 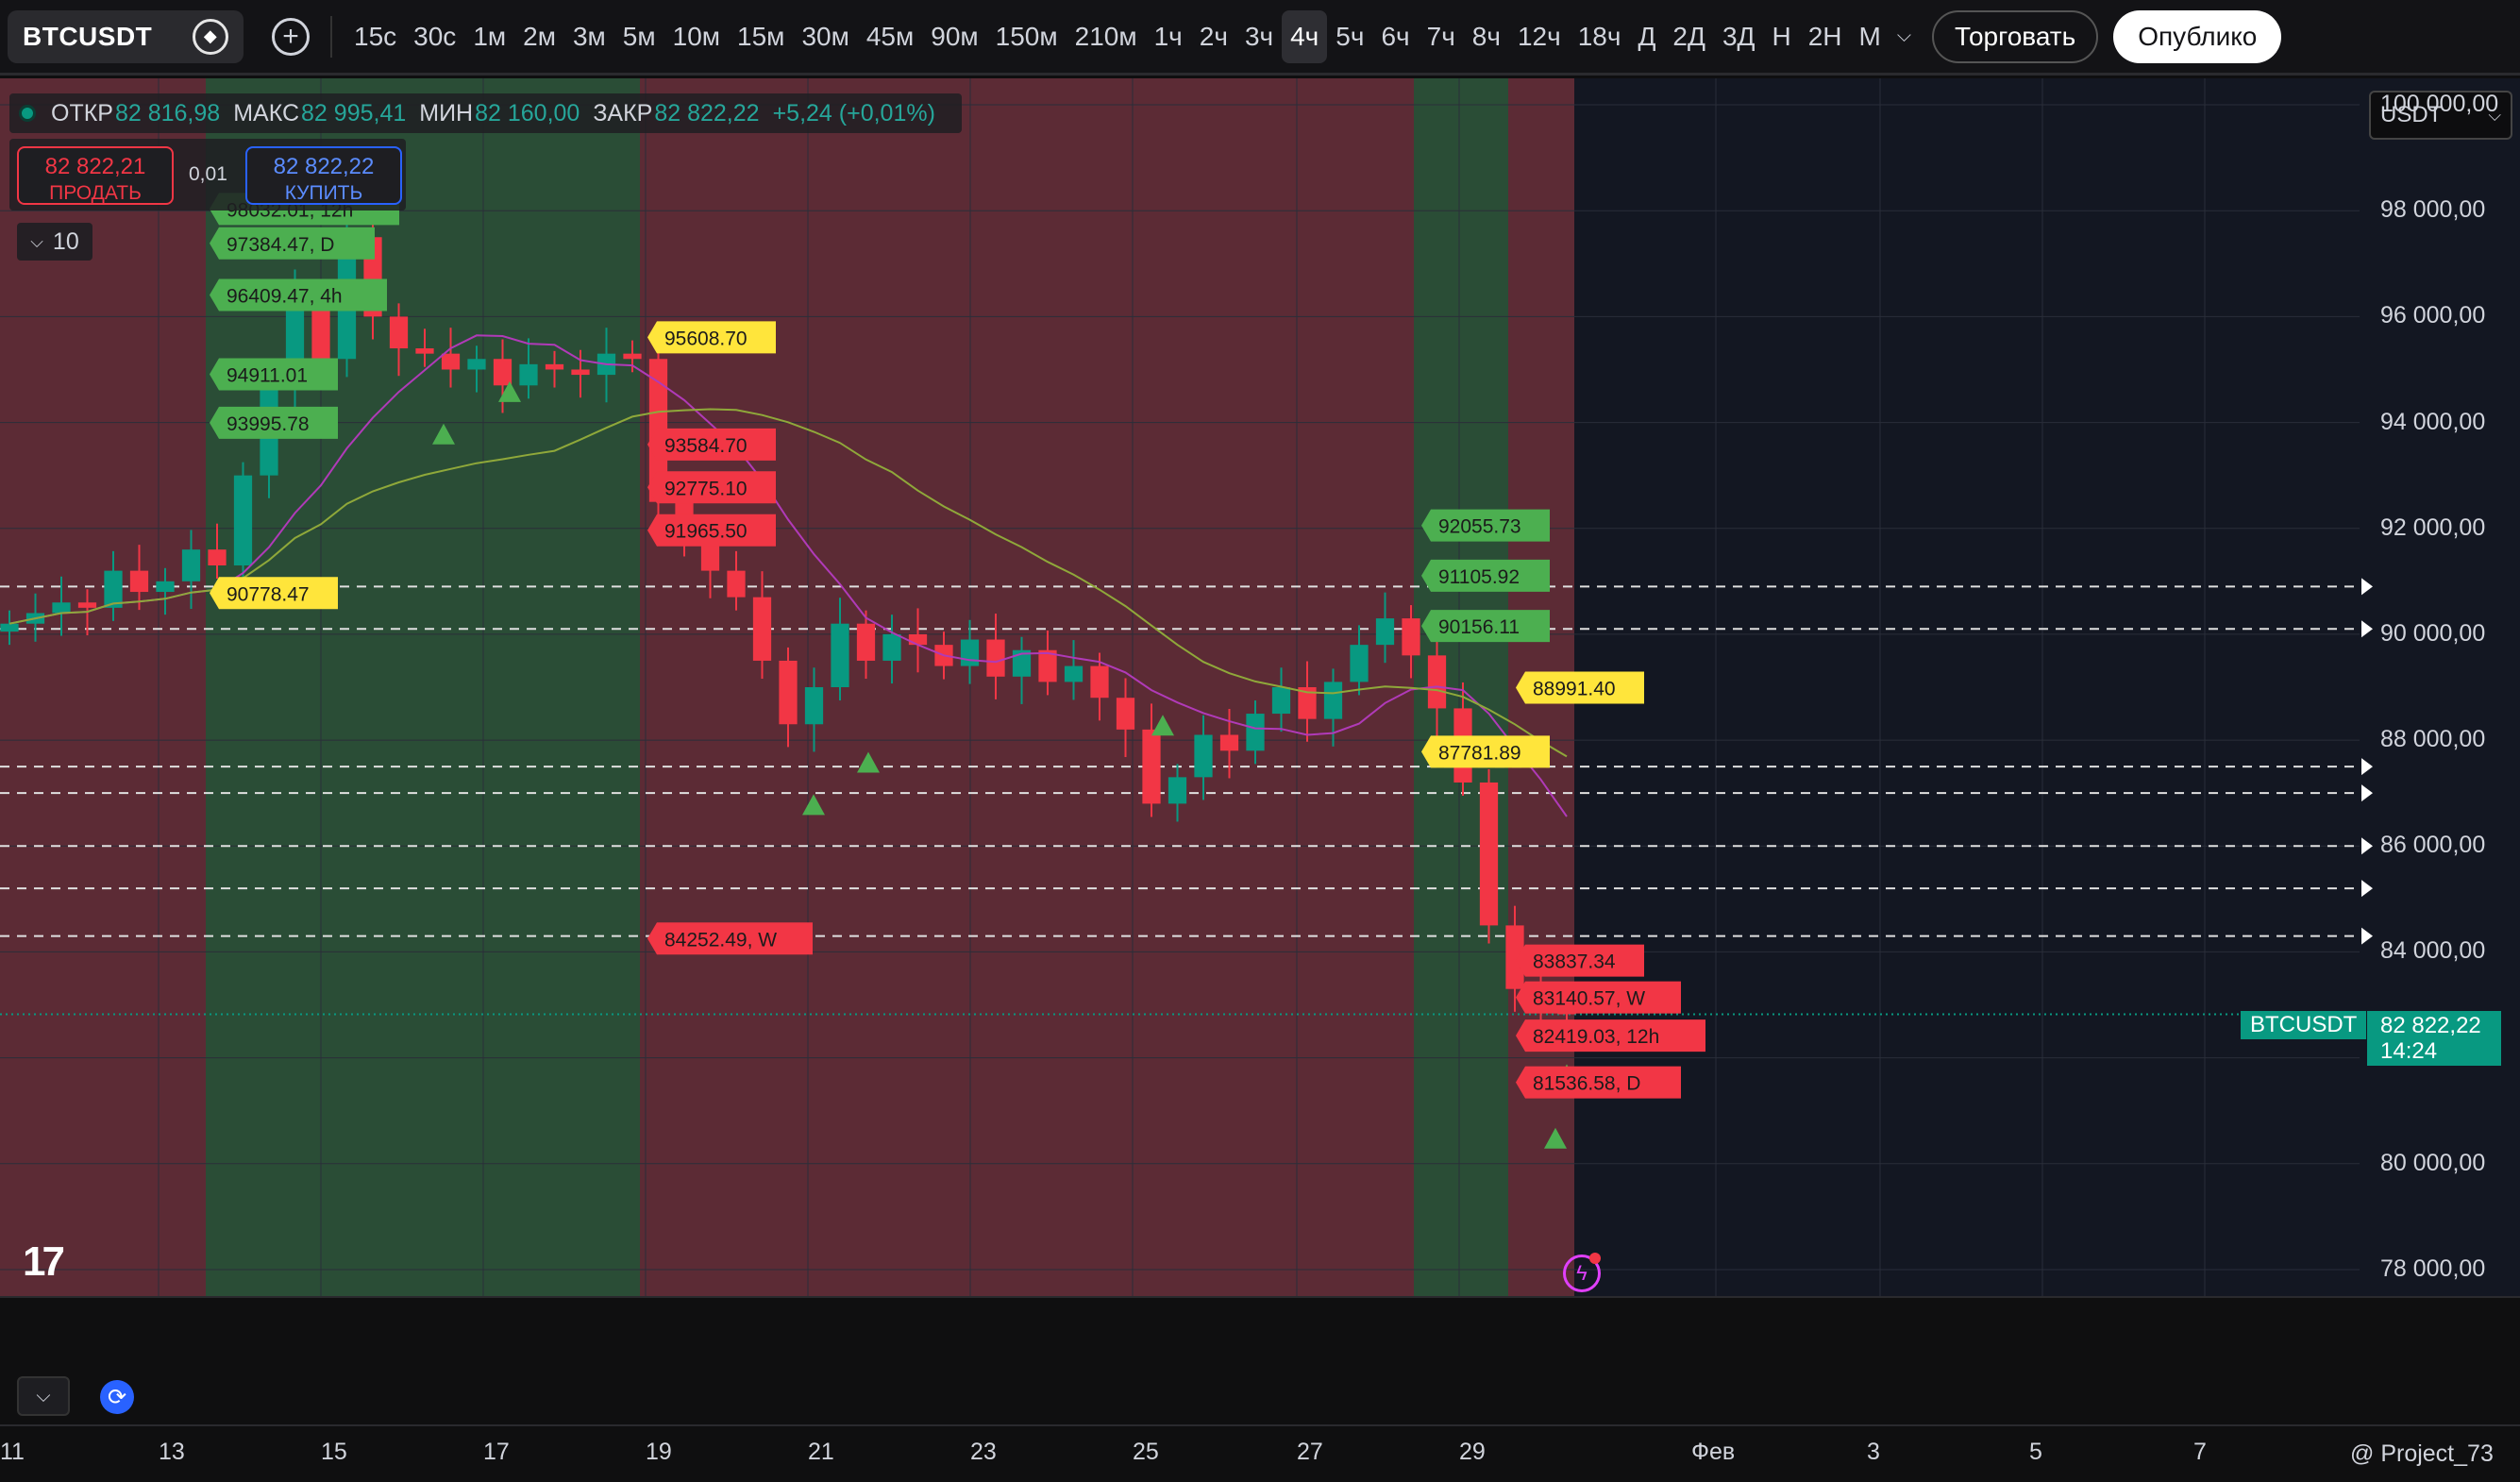 What do you see at coordinates (375, 36) in the screenshot?
I see `timeframe-0: 15с` at bounding box center [375, 36].